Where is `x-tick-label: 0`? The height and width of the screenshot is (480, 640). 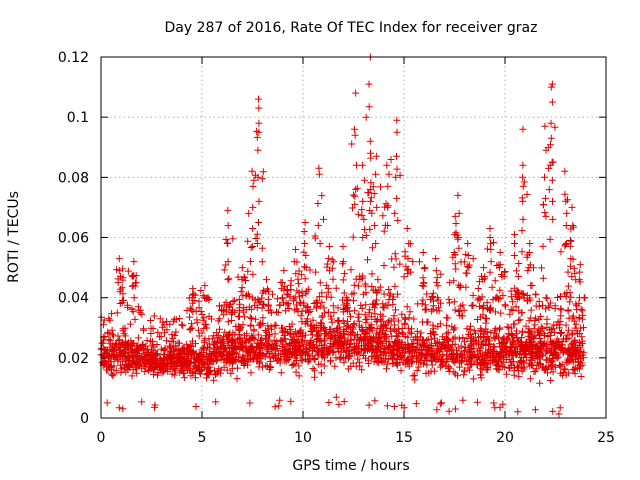
x-tick-label: 0 is located at coordinates (101, 438).